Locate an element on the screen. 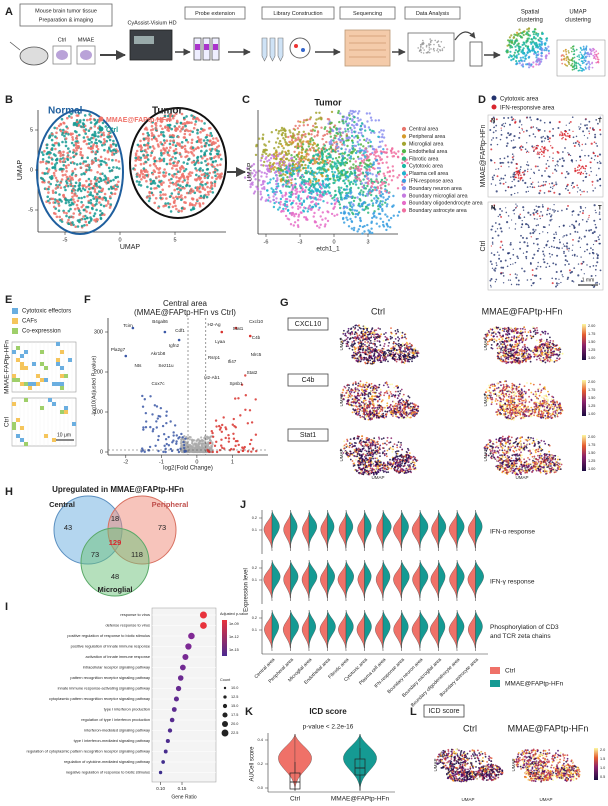 This screenshot has width=608, height=806. label: Co-expression is located at coordinates (41, 332).